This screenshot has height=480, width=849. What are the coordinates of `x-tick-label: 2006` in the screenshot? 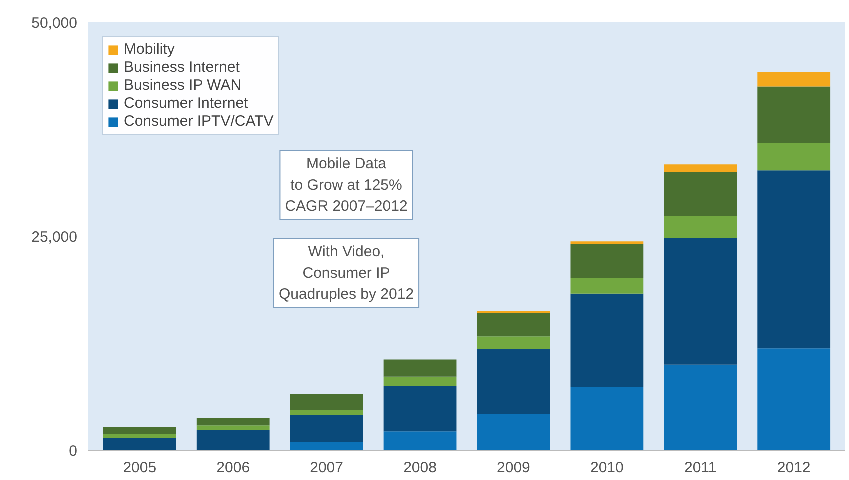 It's located at (233, 468).